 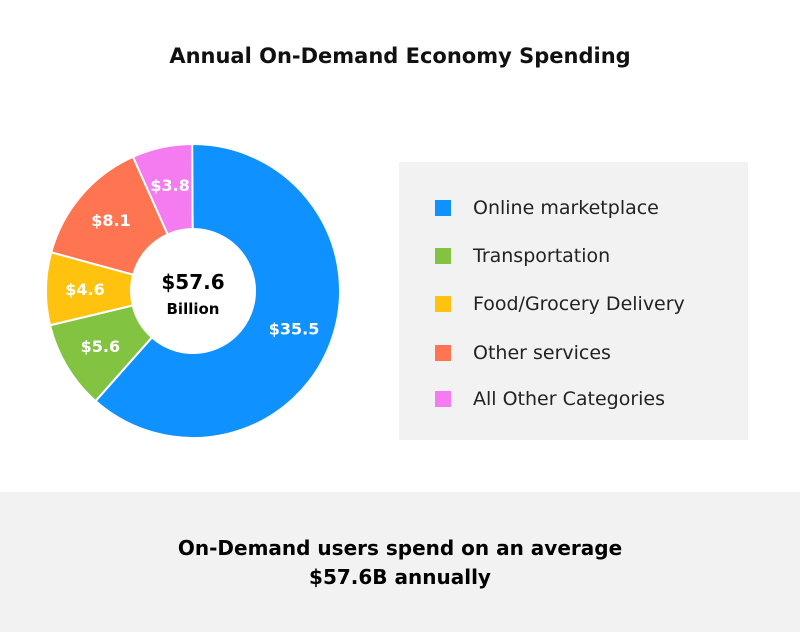 I want to click on legend-item-other-services: Other services, so click(x=523, y=353).